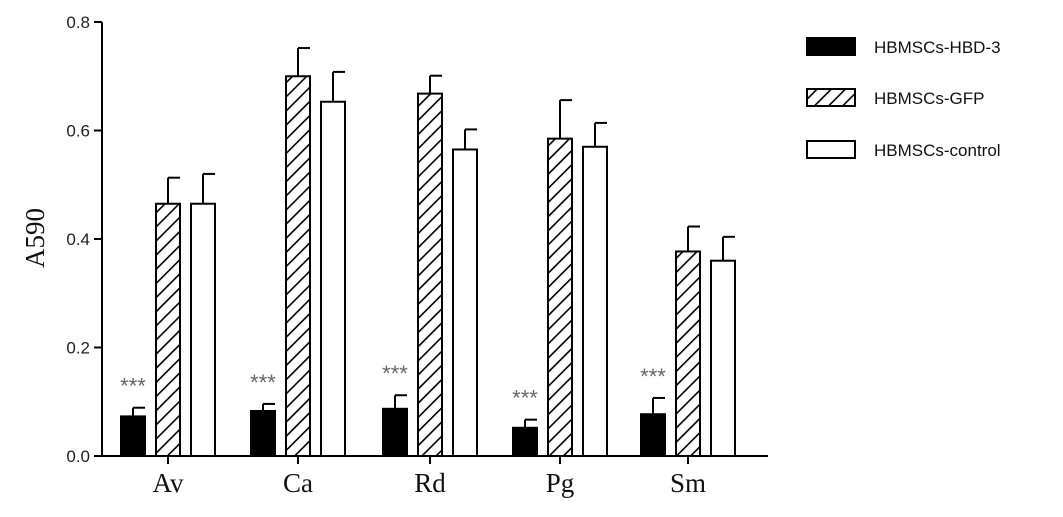  I want to click on x-tick-label-rd: Rd, so click(430, 483).